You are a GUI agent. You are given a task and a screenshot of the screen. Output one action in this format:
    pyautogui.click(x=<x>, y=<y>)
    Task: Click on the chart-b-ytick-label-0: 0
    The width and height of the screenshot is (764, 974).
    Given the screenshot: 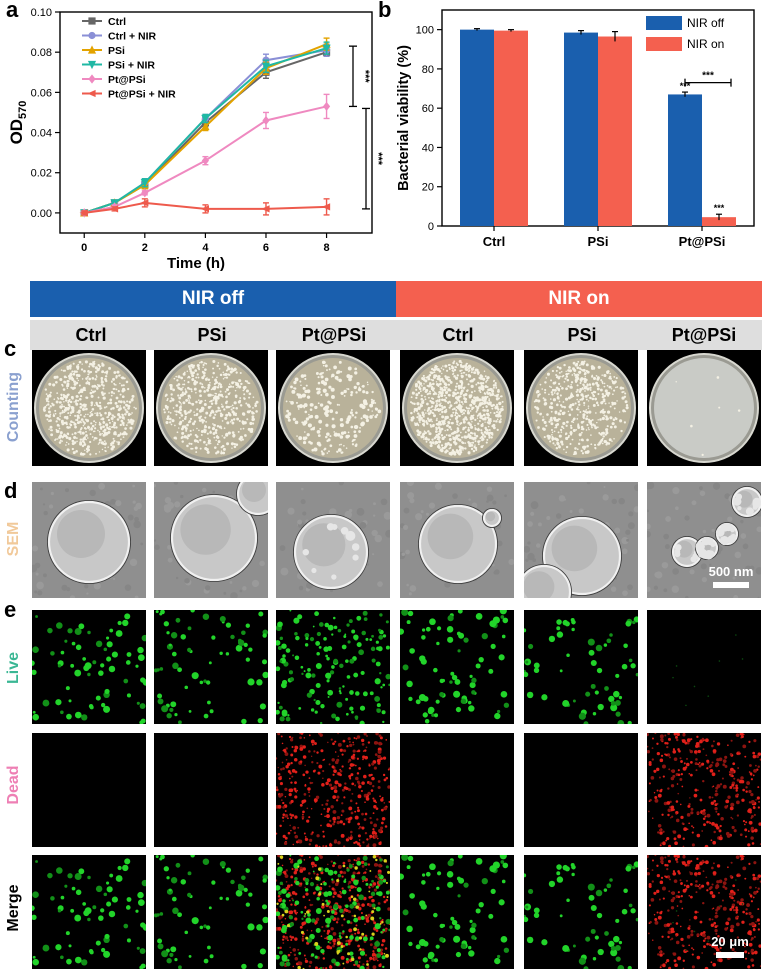 What is the action you would take?
    pyautogui.click(x=431, y=227)
    